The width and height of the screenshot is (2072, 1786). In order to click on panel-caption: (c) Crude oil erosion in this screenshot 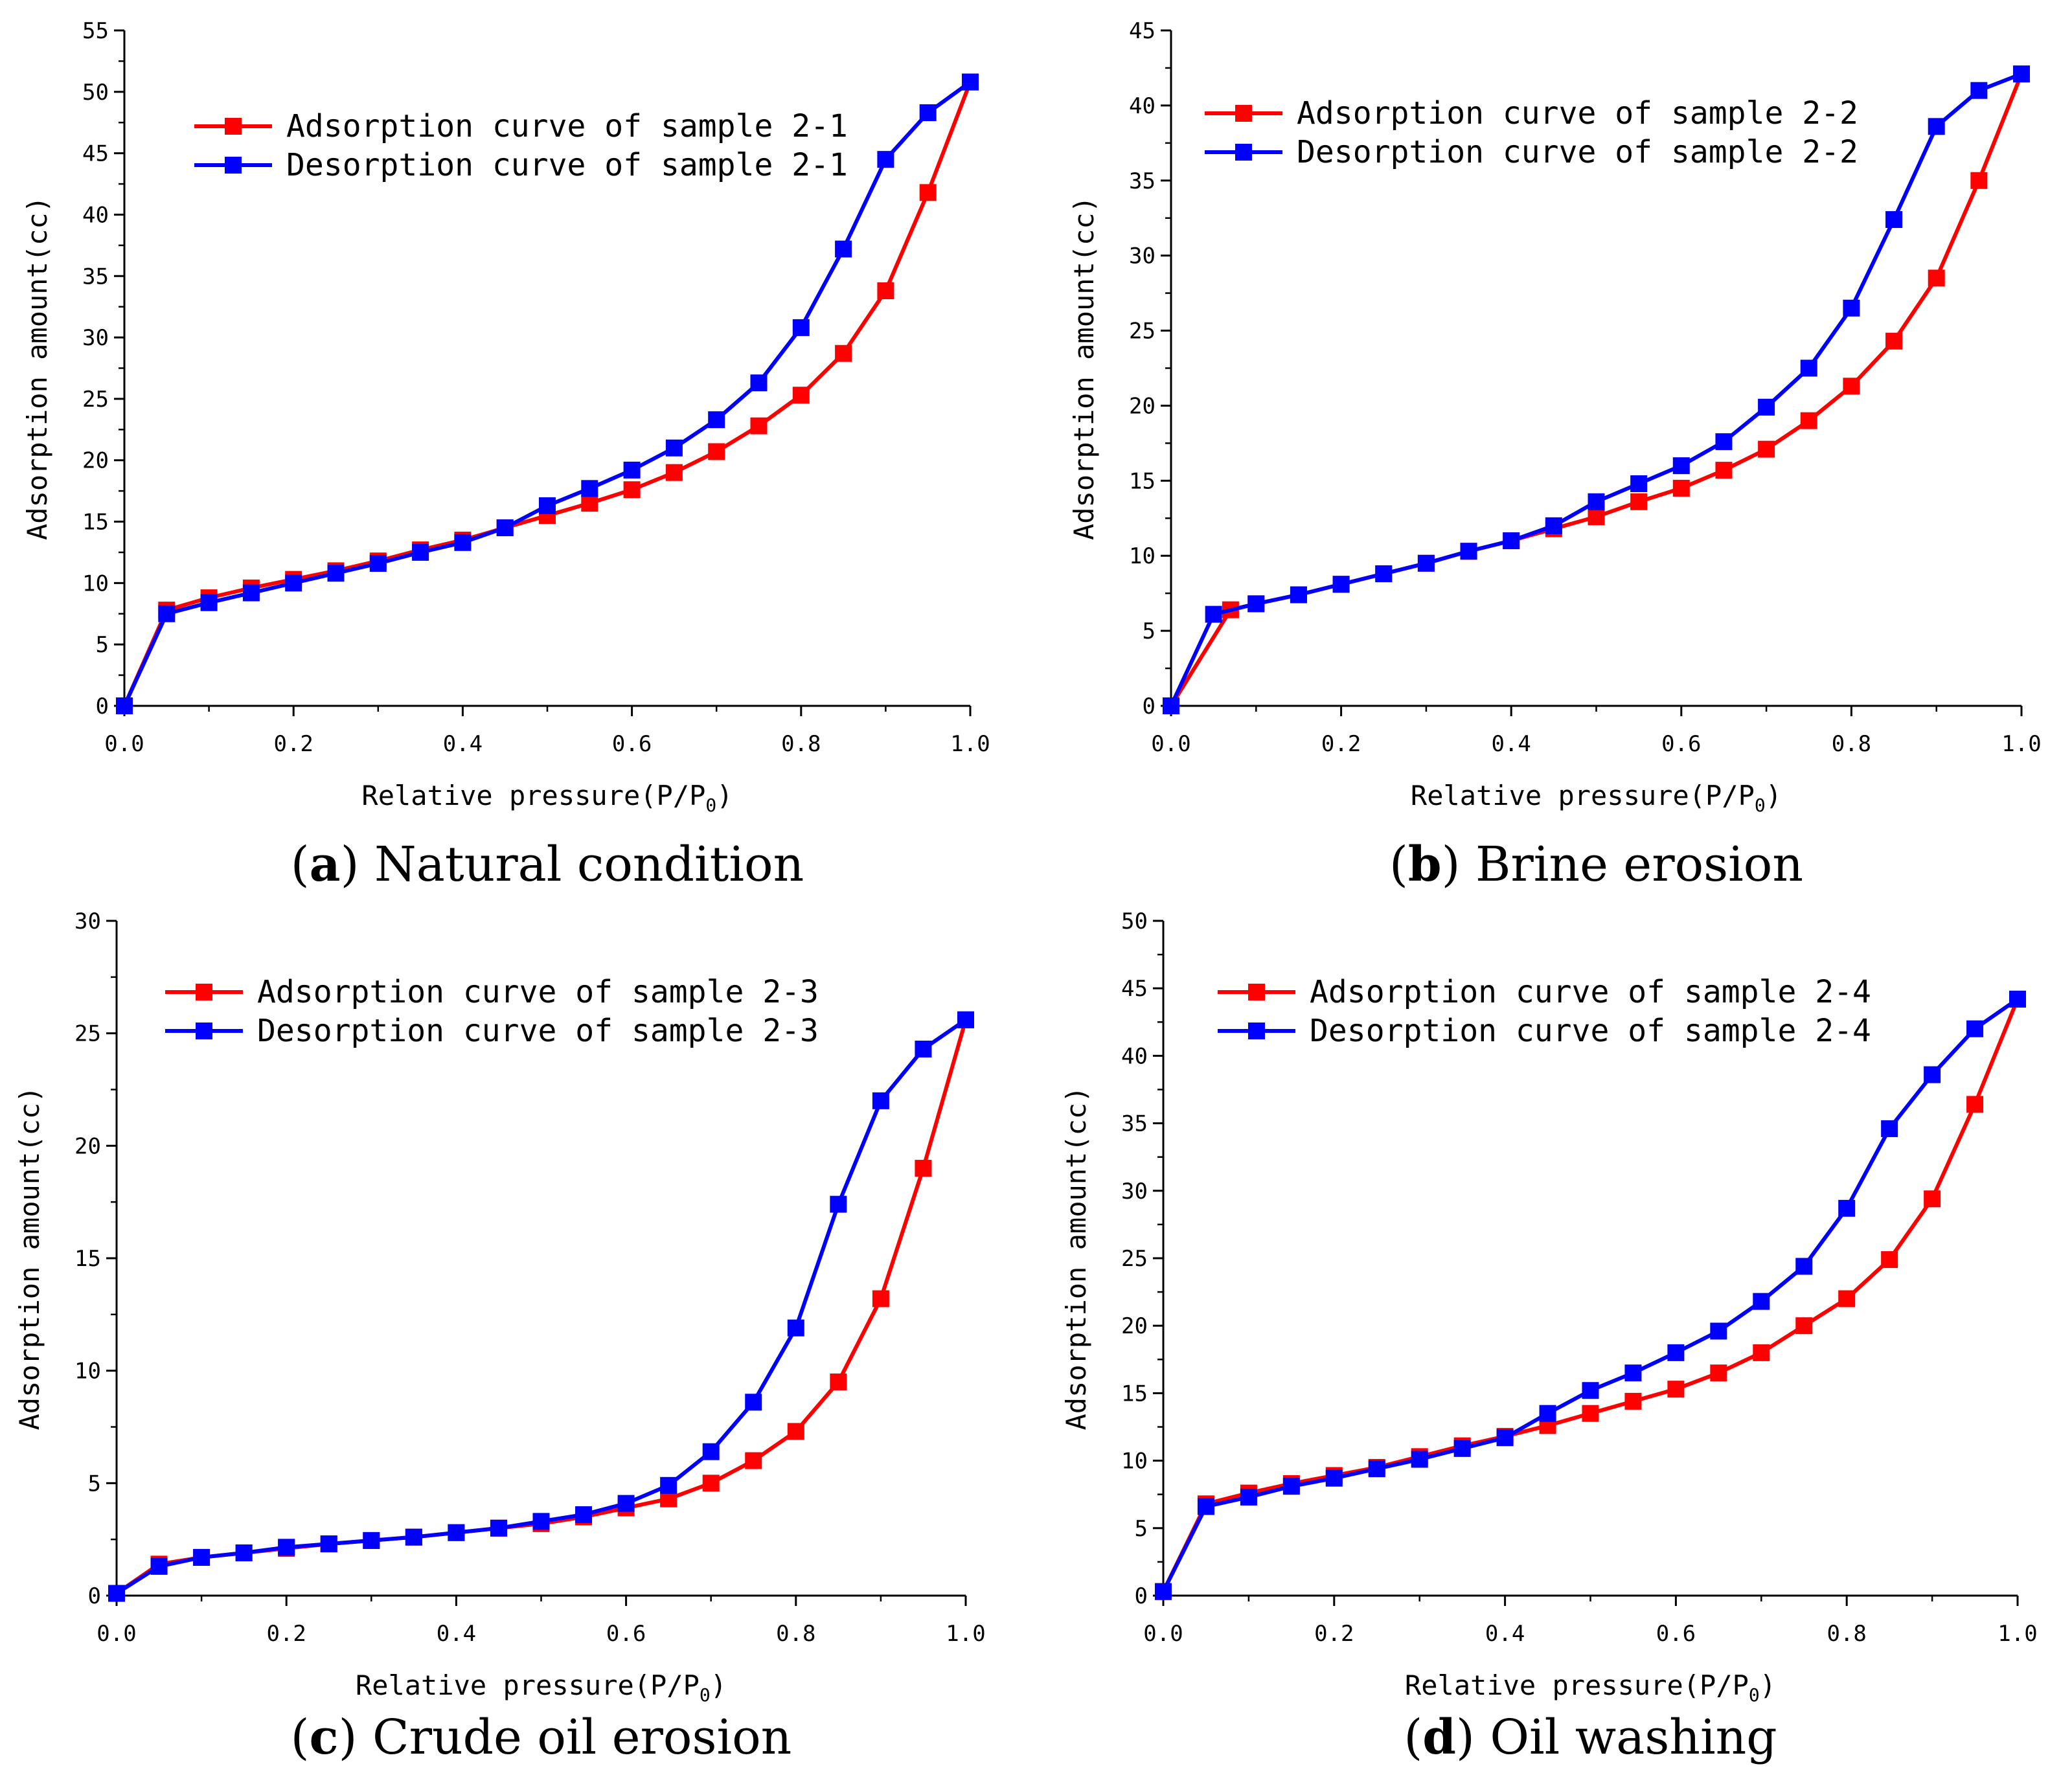, I will do `click(541, 1737)`.